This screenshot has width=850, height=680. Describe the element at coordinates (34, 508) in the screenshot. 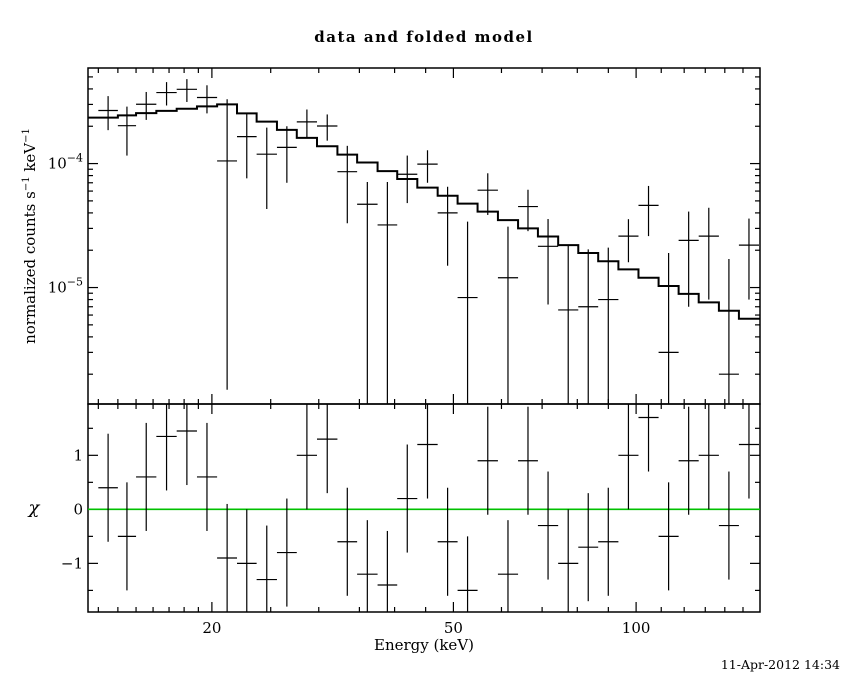

I see `y-axis-label-chi: χ` at that location.